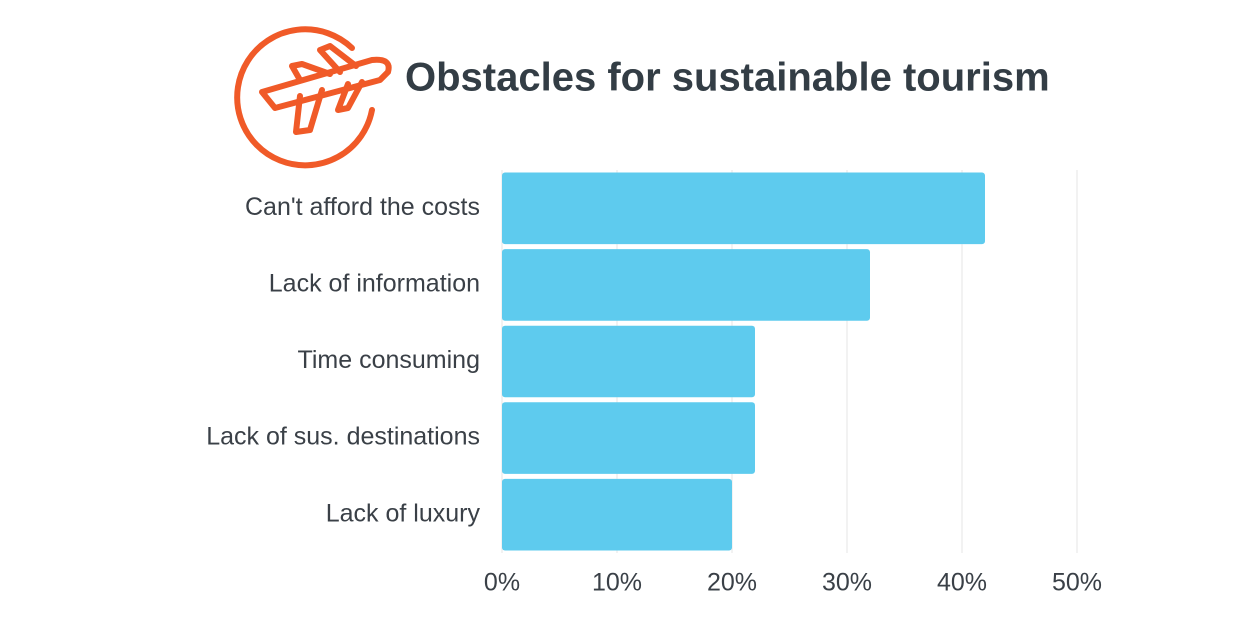 This screenshot has width=1252, height=625. What do you see at coordinates (389, 360) in the screenshot?
I see `y-tick-label: Time consuming` at bounding box center [389, 360].